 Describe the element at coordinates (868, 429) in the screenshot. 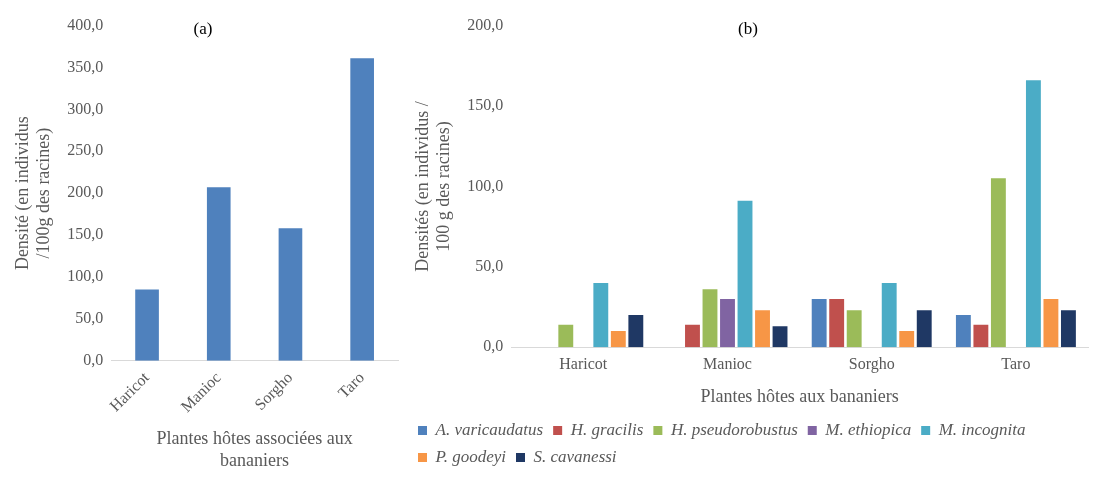

I see `legend-label: M. ethiopica` at that location.